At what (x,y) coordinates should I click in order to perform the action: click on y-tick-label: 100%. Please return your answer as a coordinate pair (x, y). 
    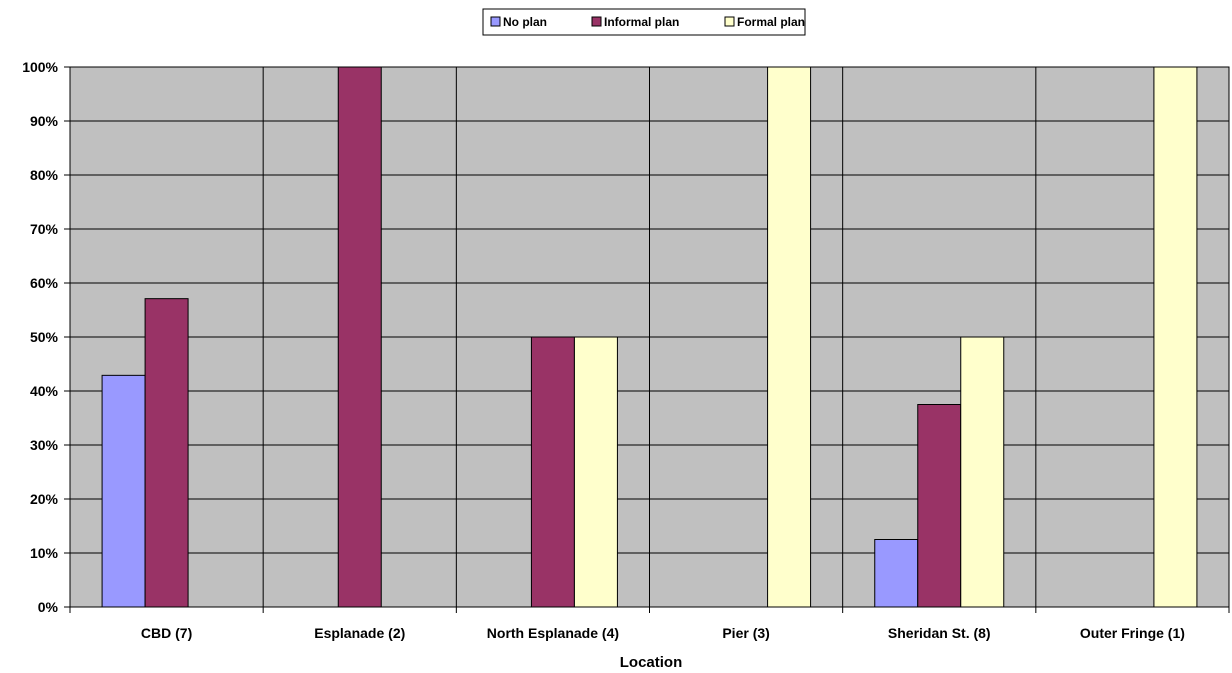
    Looking at the image, I should click on (40, 67).